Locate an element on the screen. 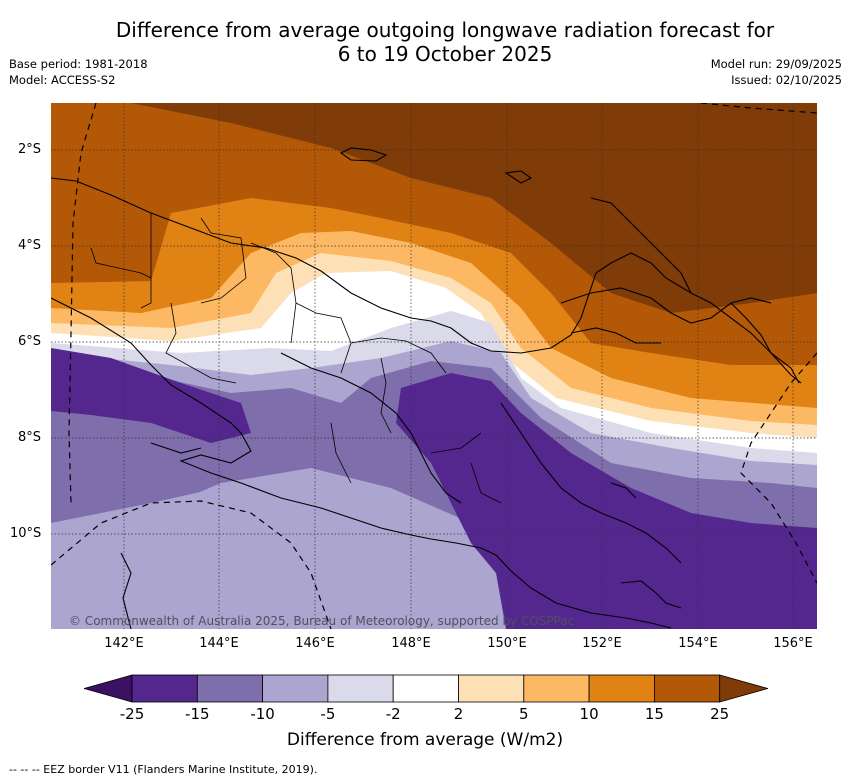 This screenshot has height=781, width=850. colorbar-tick-label: 10 is located at coordinates (589, 714).